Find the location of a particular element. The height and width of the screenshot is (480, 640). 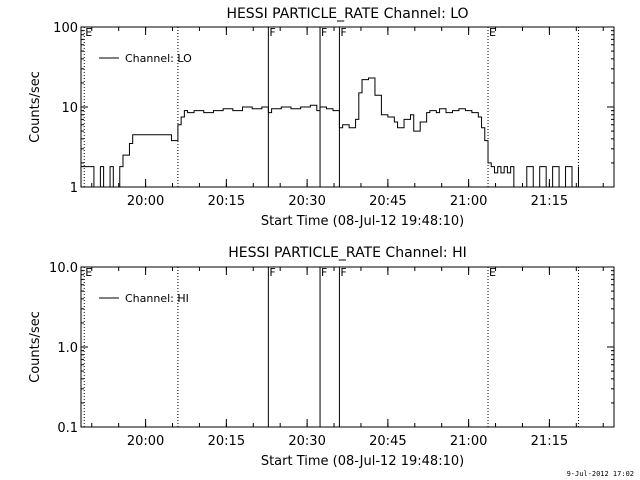

chart-title: HESSI PARTICLE_RATE Channel: LO is located at coordinates (347, 14).